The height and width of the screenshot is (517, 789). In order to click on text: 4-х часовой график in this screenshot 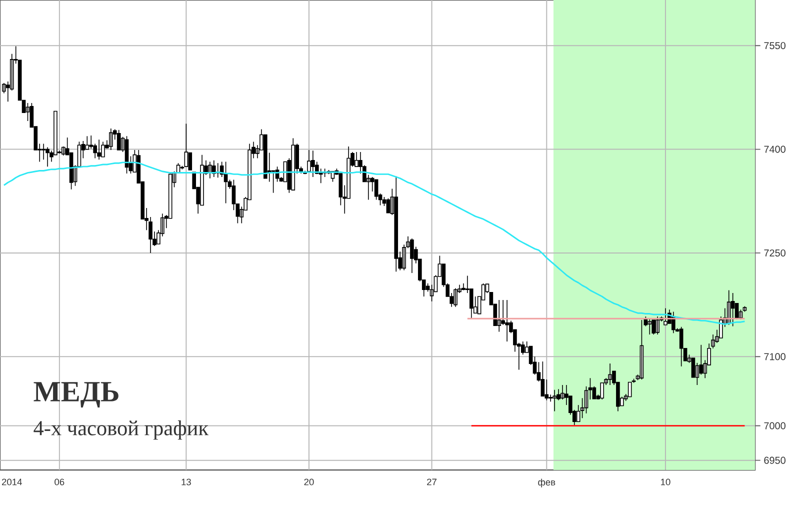, I will do `click(121, 430)`.